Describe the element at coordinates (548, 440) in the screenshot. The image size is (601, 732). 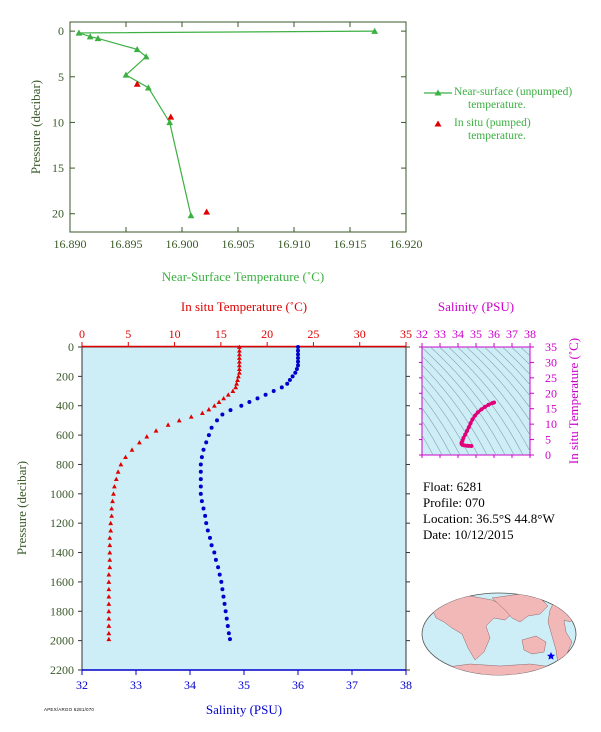
I see `ts-y-tick-label: 5` at that location.